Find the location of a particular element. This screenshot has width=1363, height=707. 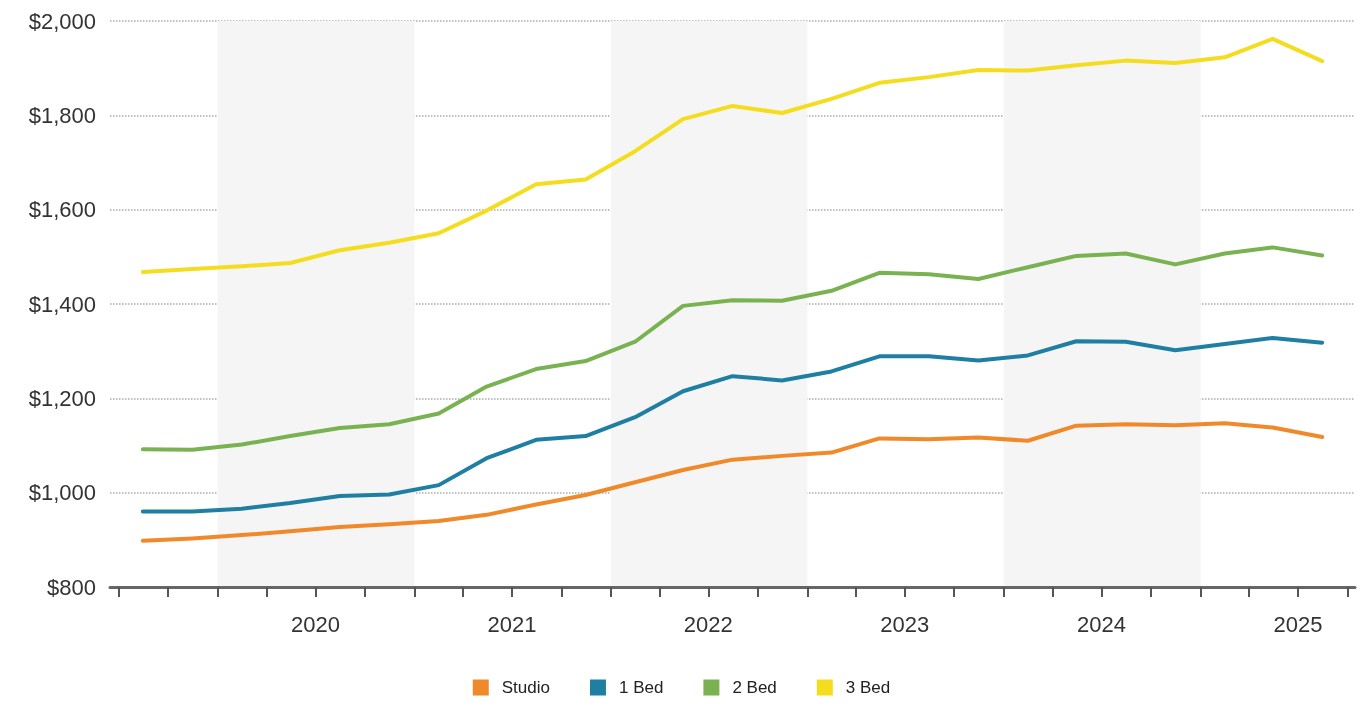

x-tick-label: 2020 is located at coordinates (315, 624).